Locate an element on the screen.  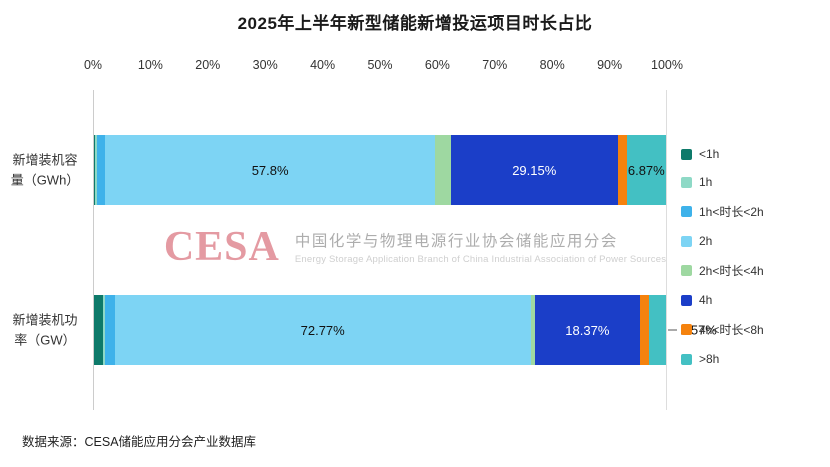
x-tick-label: 40% is located at coordinates (323, 65).